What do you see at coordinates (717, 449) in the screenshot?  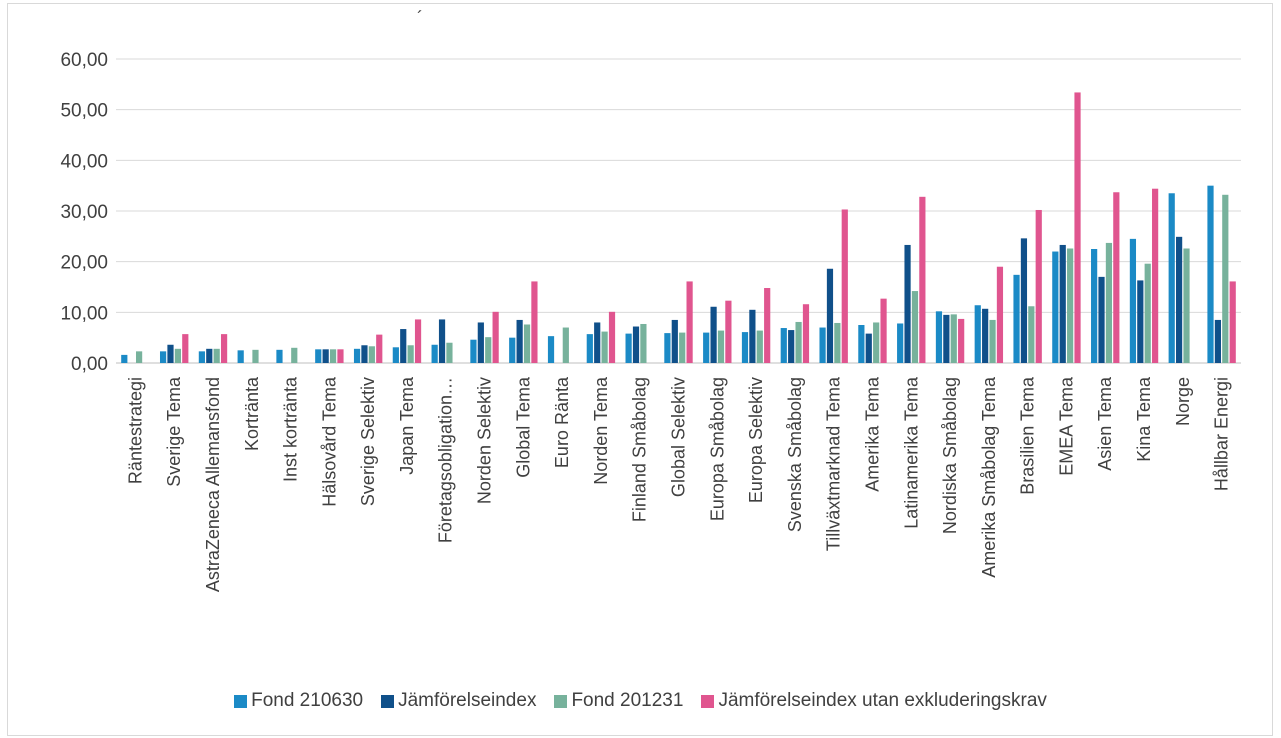 I see `category-label: Europa Småbolag` at bounding box center [717, 449].